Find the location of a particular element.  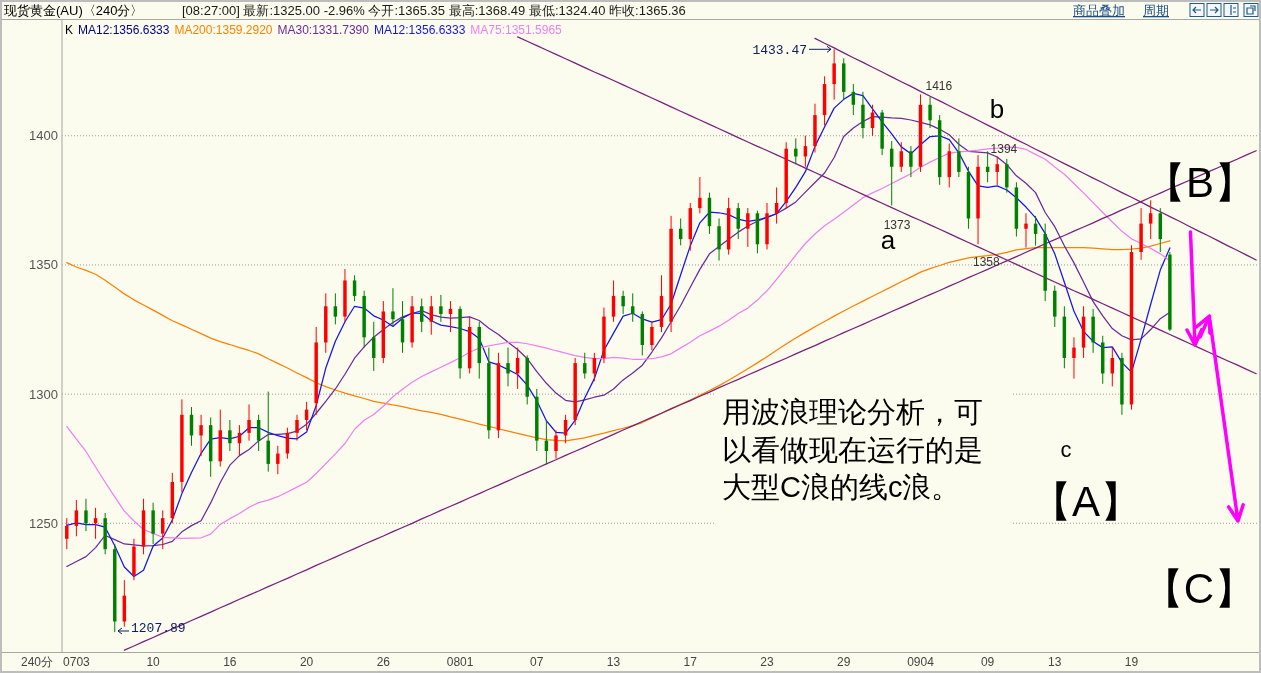

x-tick-label: 09 is located at coordinates (987, 661).